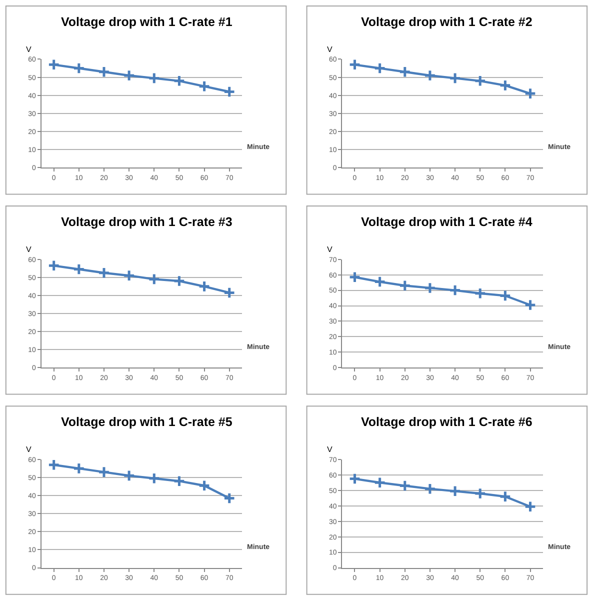 Image resolution: width=590 pixels, height=599 pixels. I want to click on chart-title: Voltage drop with 1 C-rate #1, so click(146, 22).